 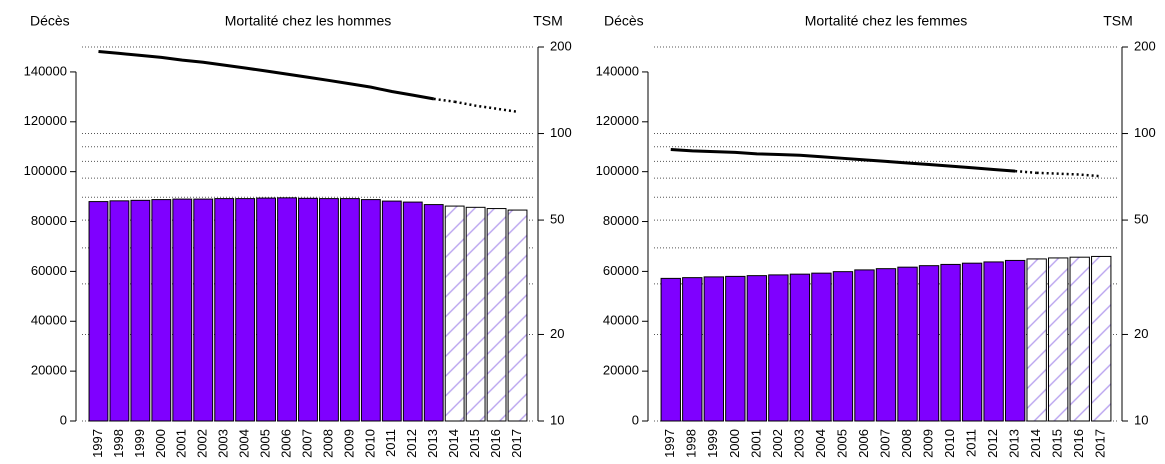 I want to click on x-tick-label: 2007, so click(x=306, y=443).